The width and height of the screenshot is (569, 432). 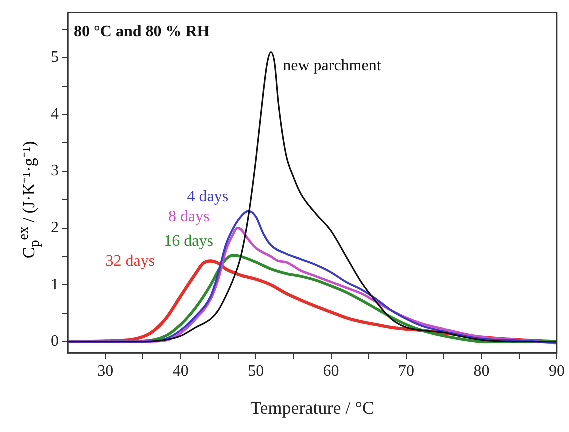 What do you see at coordinates (482, 371) in the screenshot?
I see `x-tick-label: 80` at bounding box center [482, 371].